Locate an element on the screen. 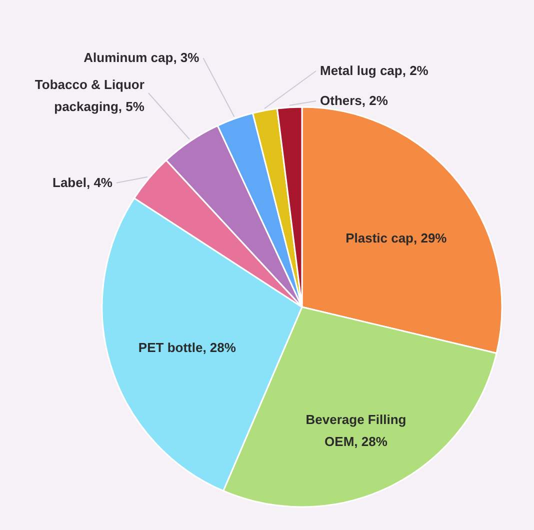  slice-label: PET bottle, 28% is located at coordinates (187, 347).